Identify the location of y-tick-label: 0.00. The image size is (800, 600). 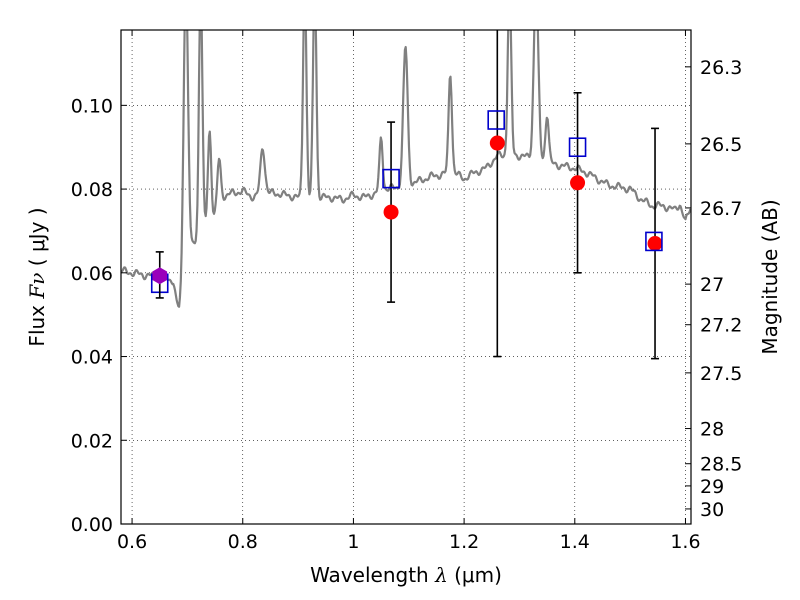
(92, 525).